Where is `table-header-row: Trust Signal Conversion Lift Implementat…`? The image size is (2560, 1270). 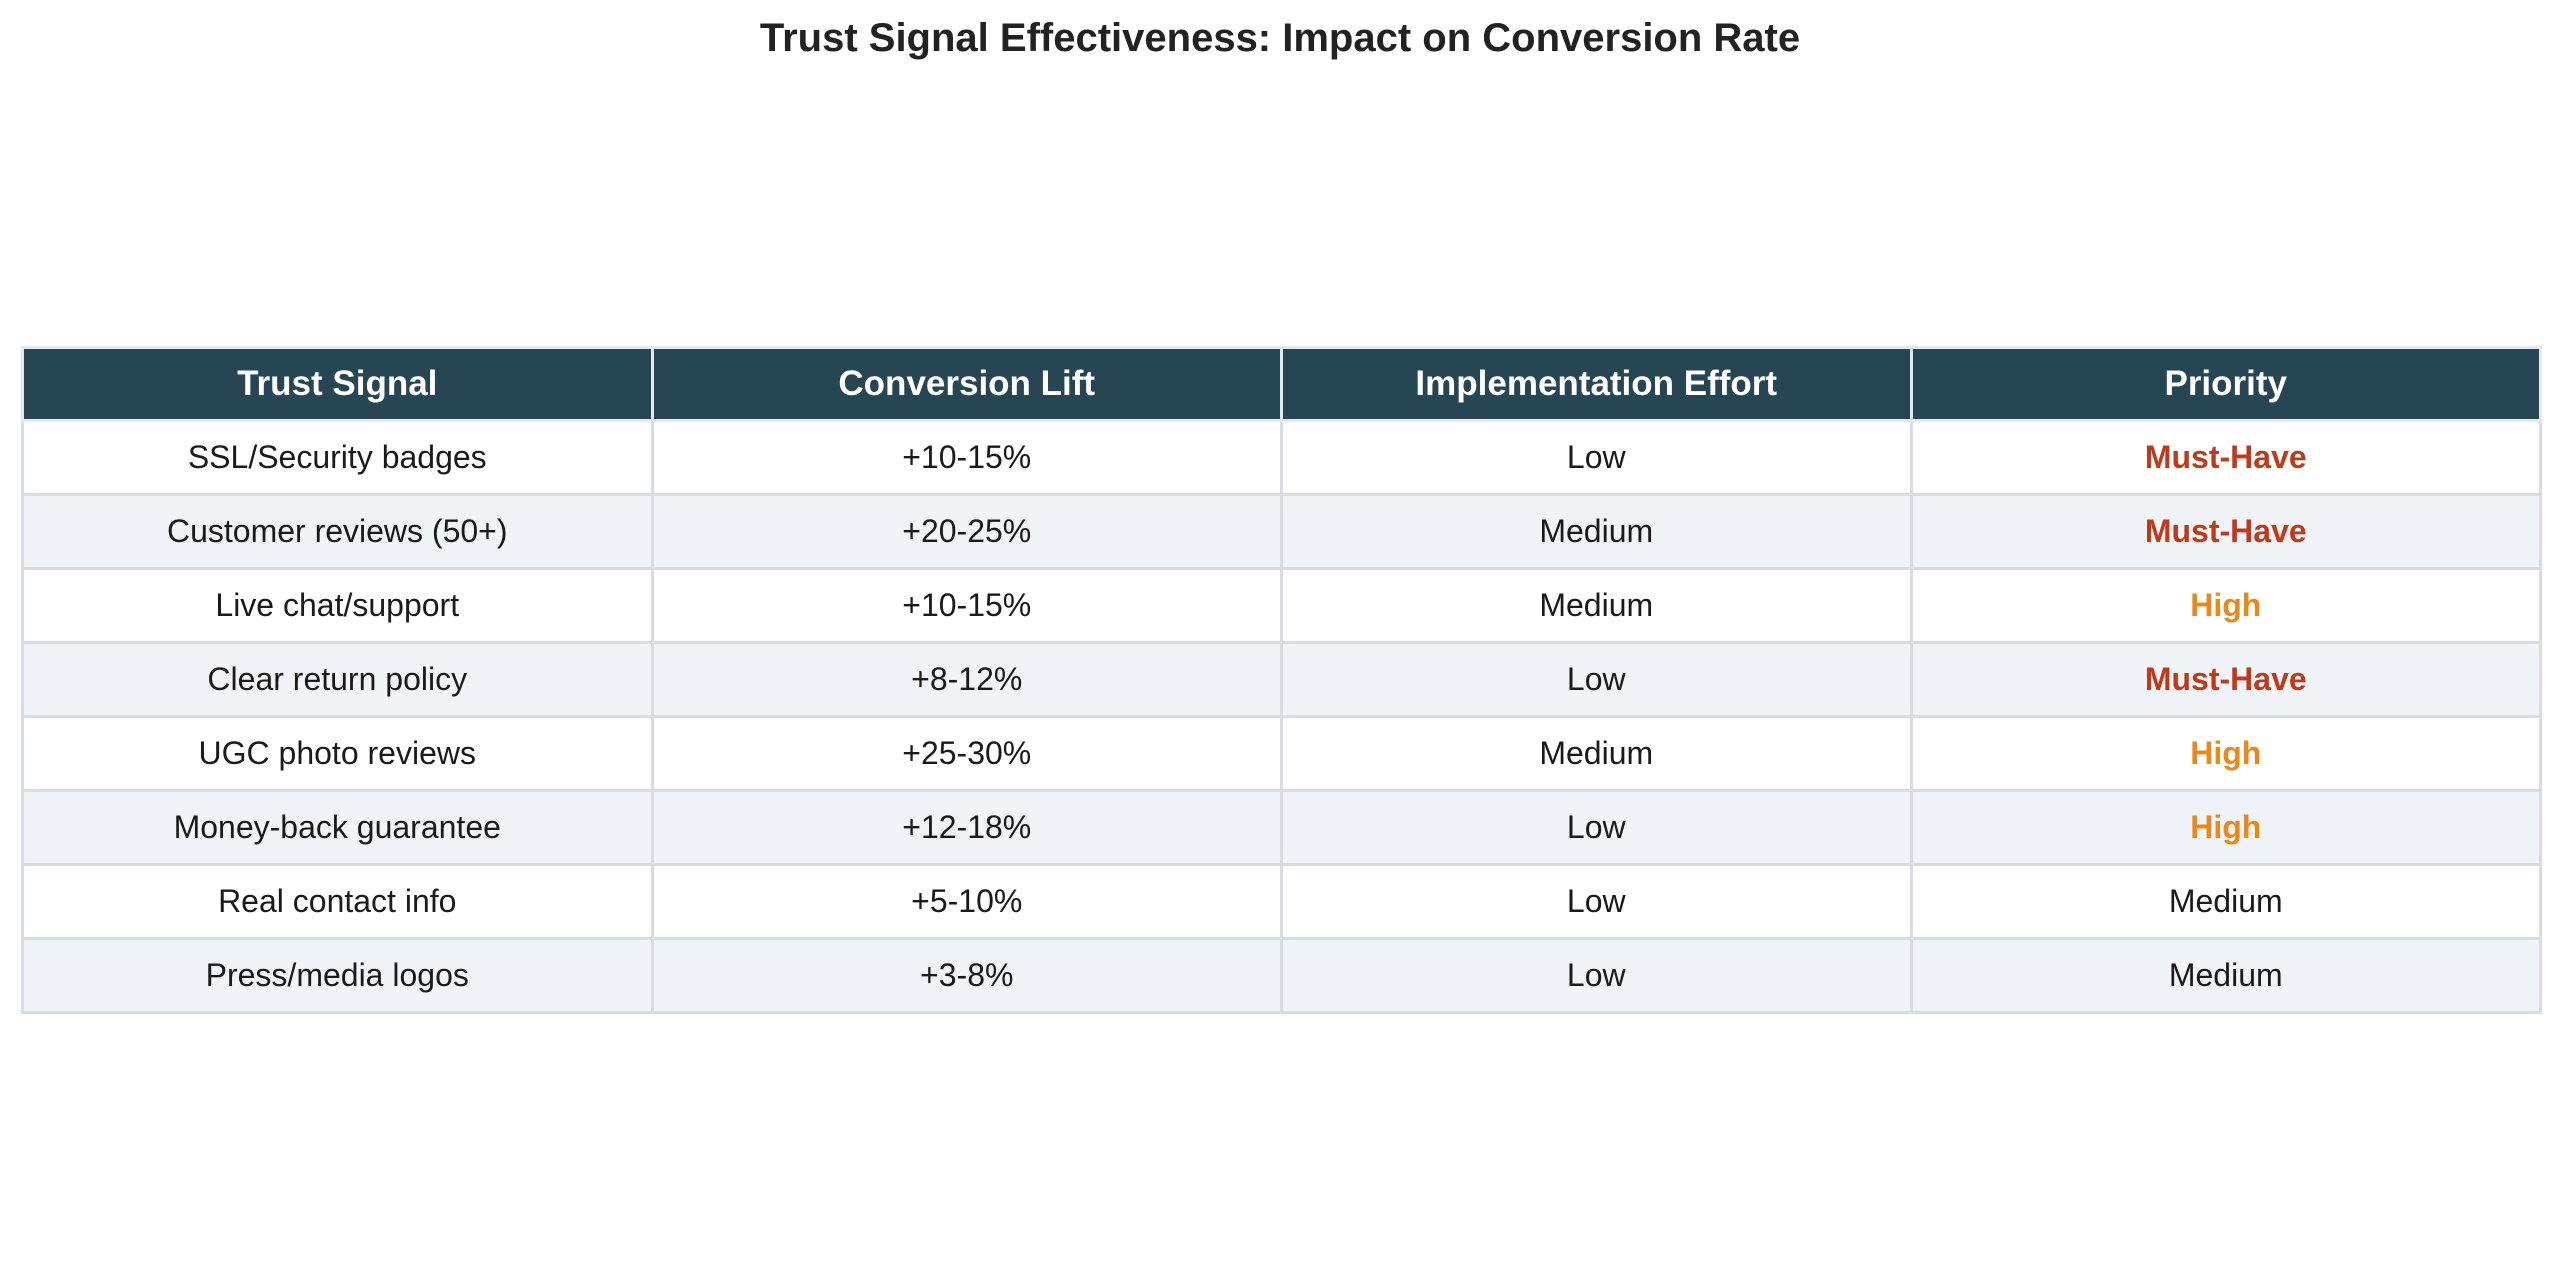 table-header-row: Trust Signal Conversion Lift Implementat… is located at coordinates (1281, 384).